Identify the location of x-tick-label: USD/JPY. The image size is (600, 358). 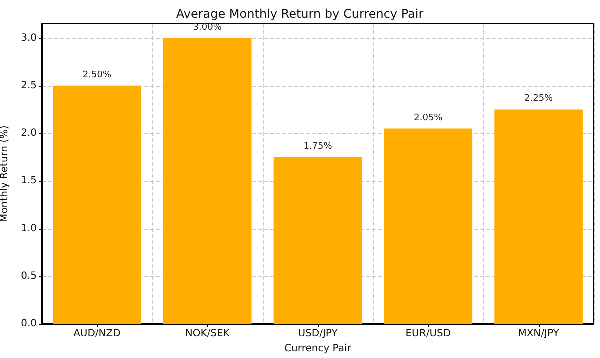
(318, 334).